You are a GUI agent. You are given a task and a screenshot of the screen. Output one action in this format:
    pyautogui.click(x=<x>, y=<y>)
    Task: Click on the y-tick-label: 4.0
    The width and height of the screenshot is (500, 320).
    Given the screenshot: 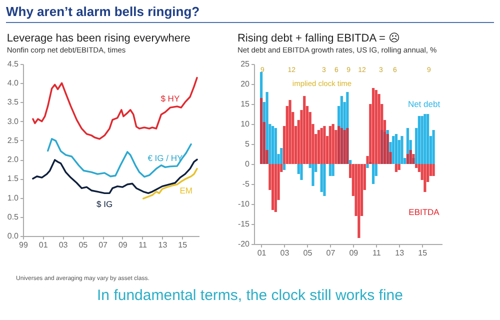 What is the action you would take?
    pyautogui.click(x=13, y=83)
    